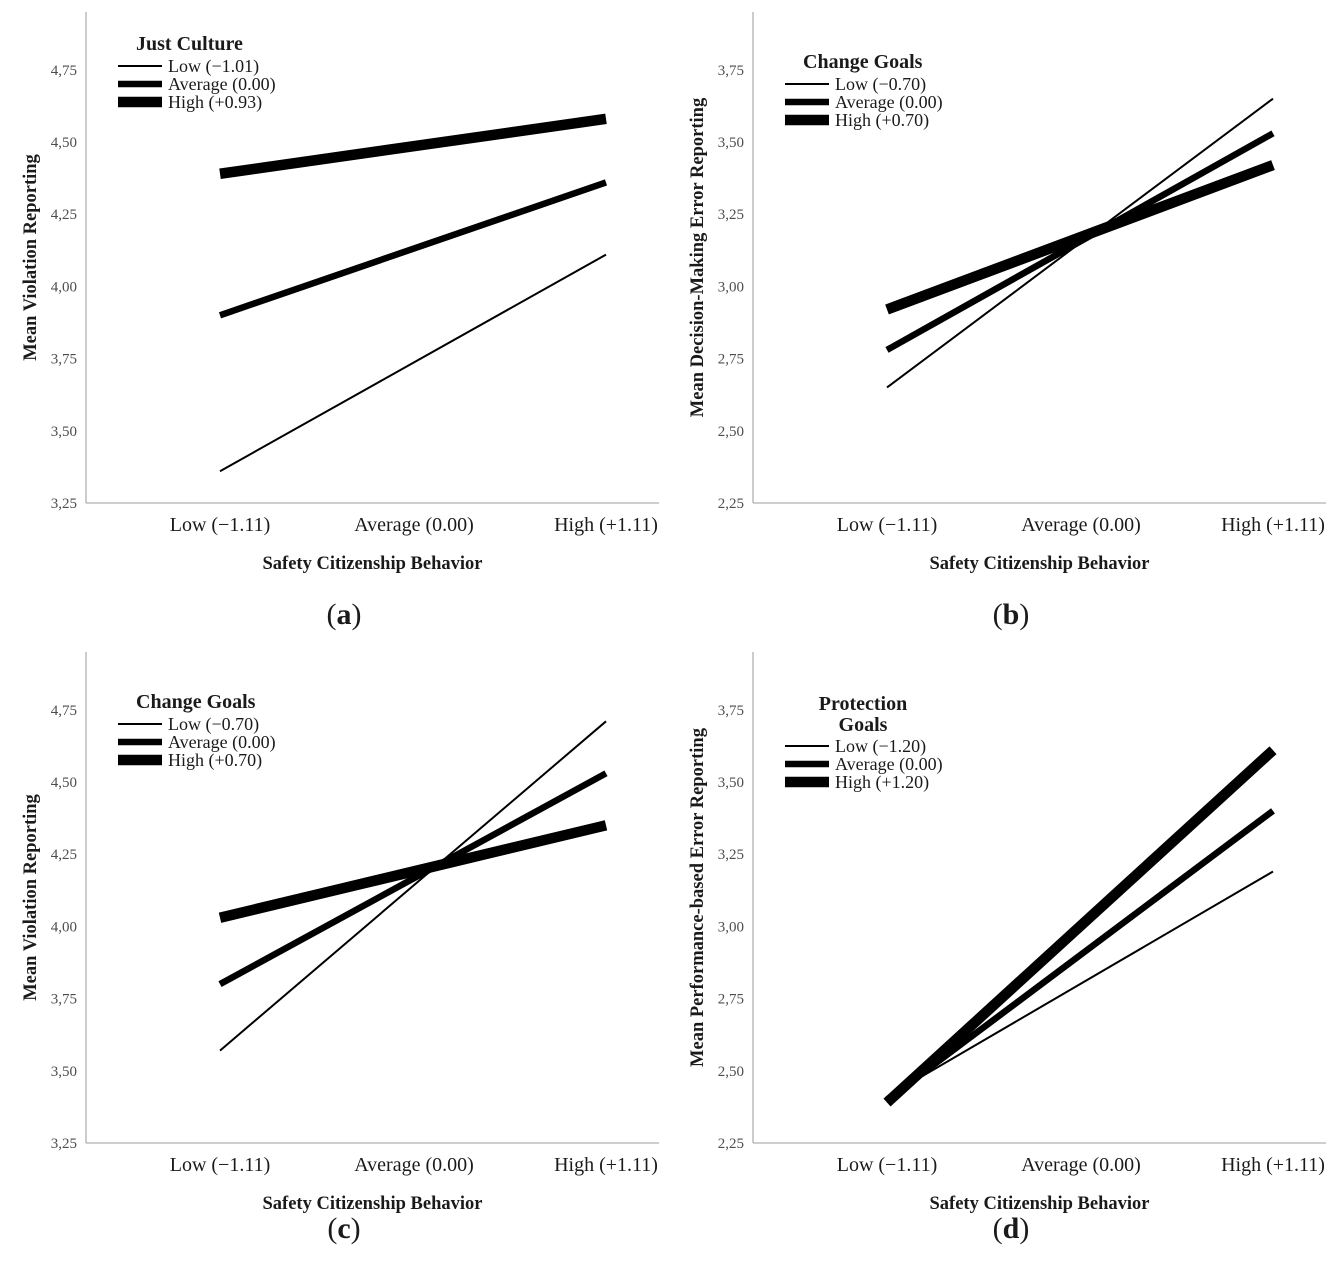 Image resolution: width=1334 pixels, height=1267 pixels. I want to click on panel-caption: (a), so click(344, 614).